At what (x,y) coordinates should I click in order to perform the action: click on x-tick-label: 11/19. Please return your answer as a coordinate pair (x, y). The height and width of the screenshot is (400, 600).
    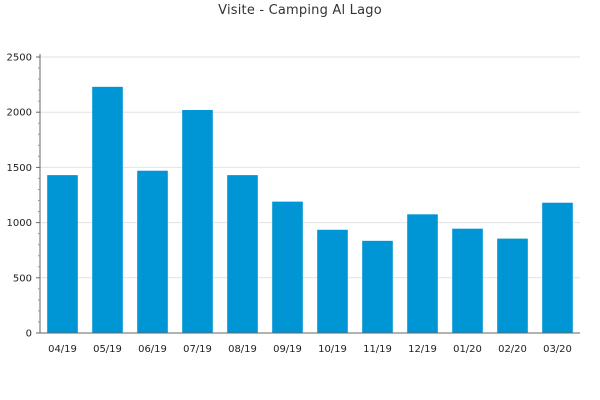
    Looking at the image, I should click on (377, 349).